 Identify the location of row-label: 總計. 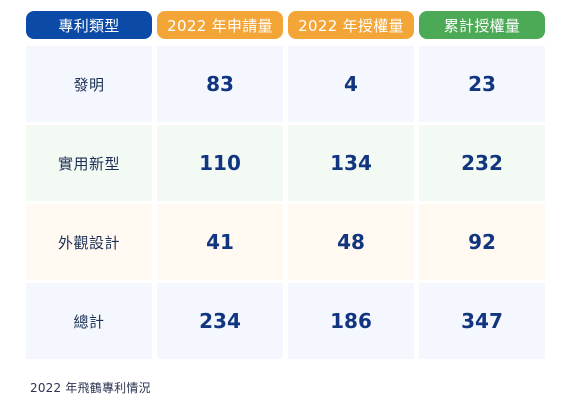
(89, 321).